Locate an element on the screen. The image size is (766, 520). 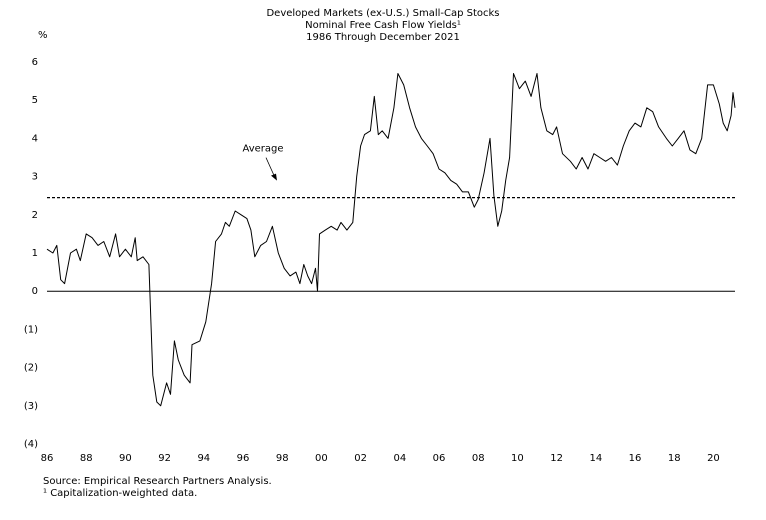
x-tick-label: 92 is located at coordinates (164, 458).